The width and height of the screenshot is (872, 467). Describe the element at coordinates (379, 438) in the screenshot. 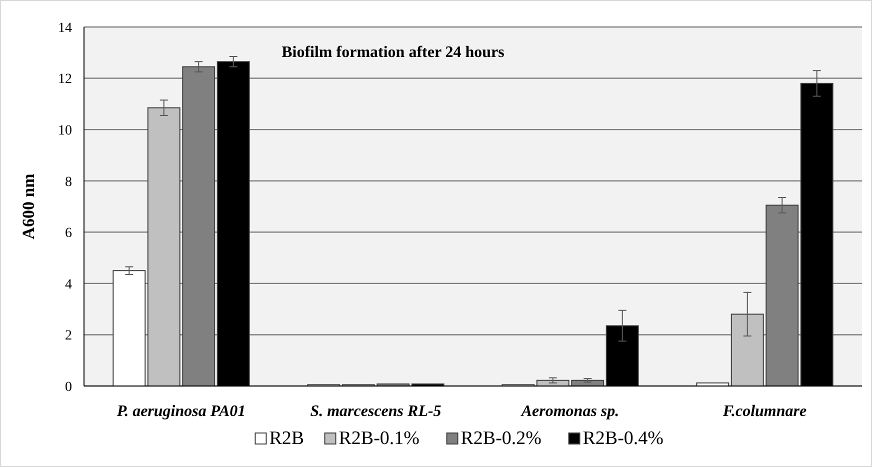

I see `legend-label: R2B-0.1%` at that location.